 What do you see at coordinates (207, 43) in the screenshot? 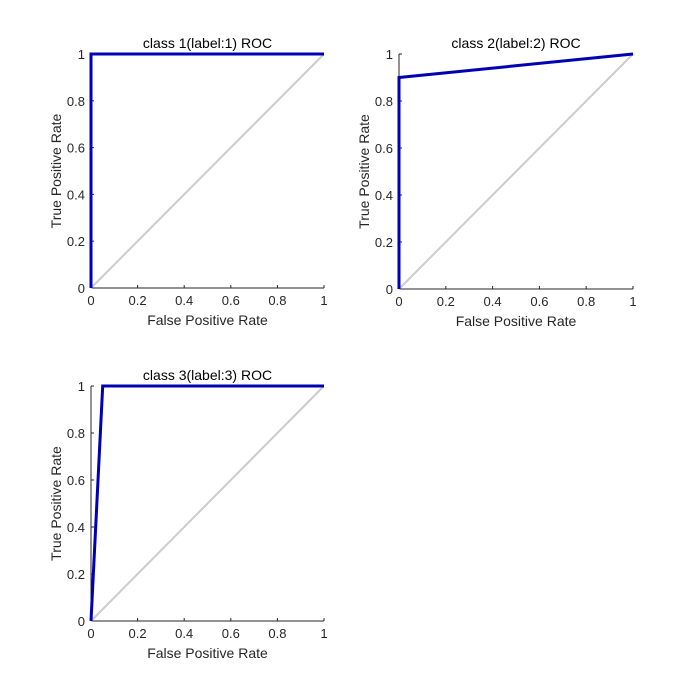
I see `plot-title: class 1(label:1) ROC` at bounding box center [207, 43].